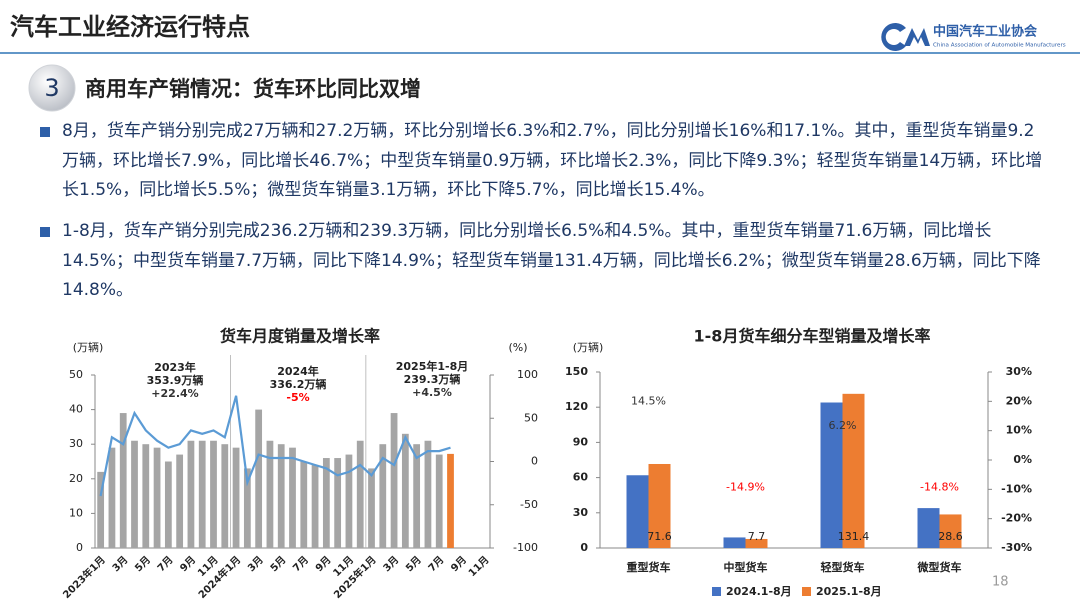 The image size is (1080, 607). What do you see at coordinates (1019, 371) in the screenshot?
I see `y2-tick-label: 30%` at bounding box center [1019, 371].